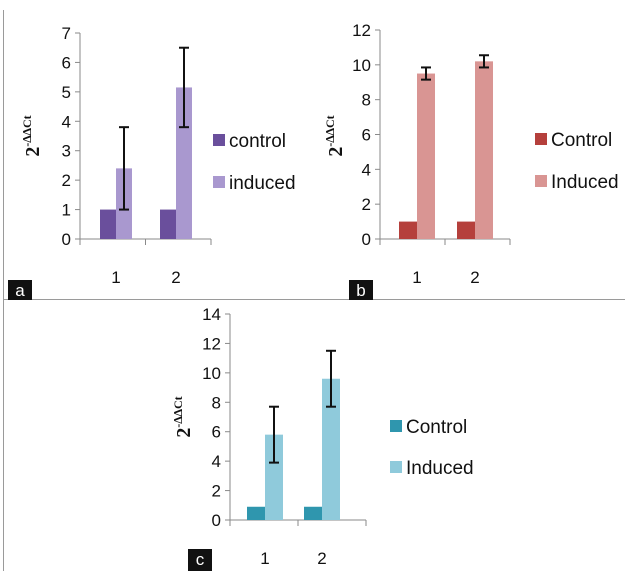  Describe the element at coordinates (20, 290) in the screenshot. I see `panel-label-a: a` at that location.